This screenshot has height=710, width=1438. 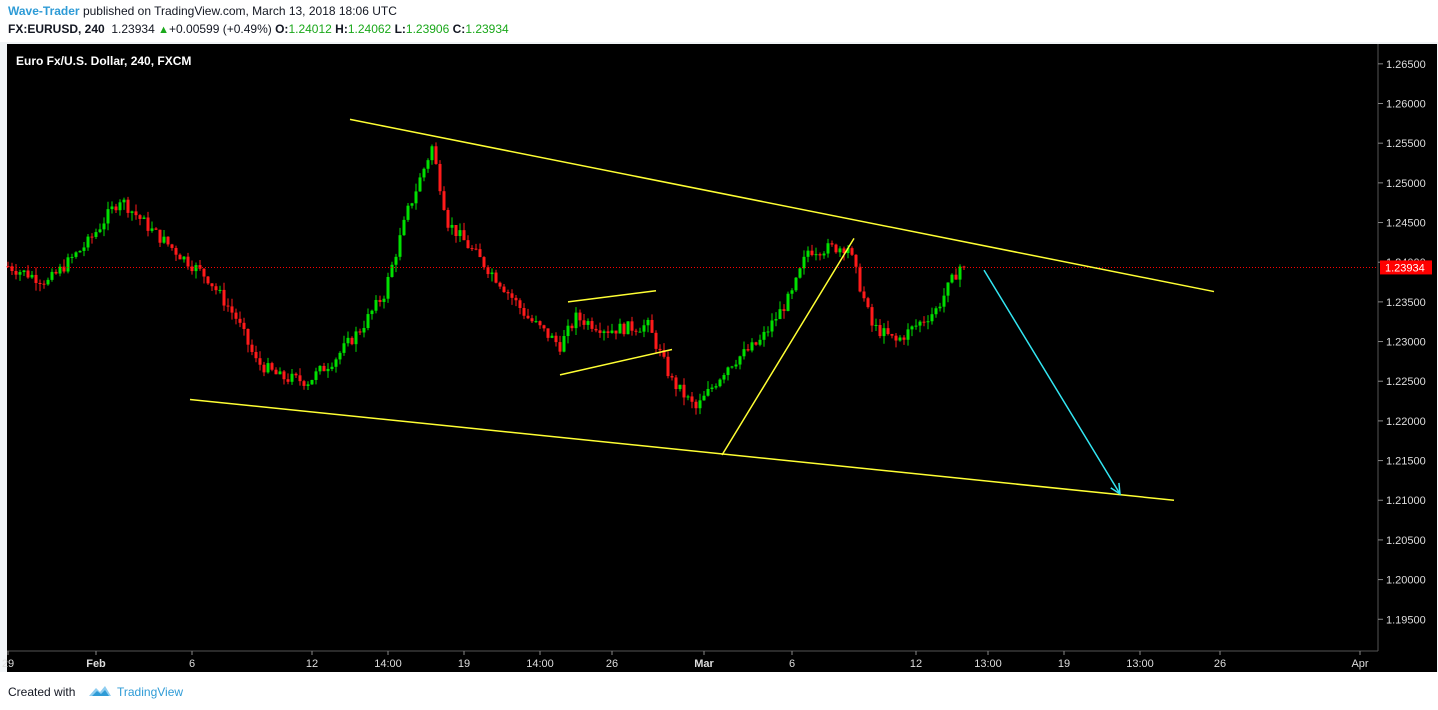 I want to click on projection-arrowhead-icon, so click(x=1115, y=489).